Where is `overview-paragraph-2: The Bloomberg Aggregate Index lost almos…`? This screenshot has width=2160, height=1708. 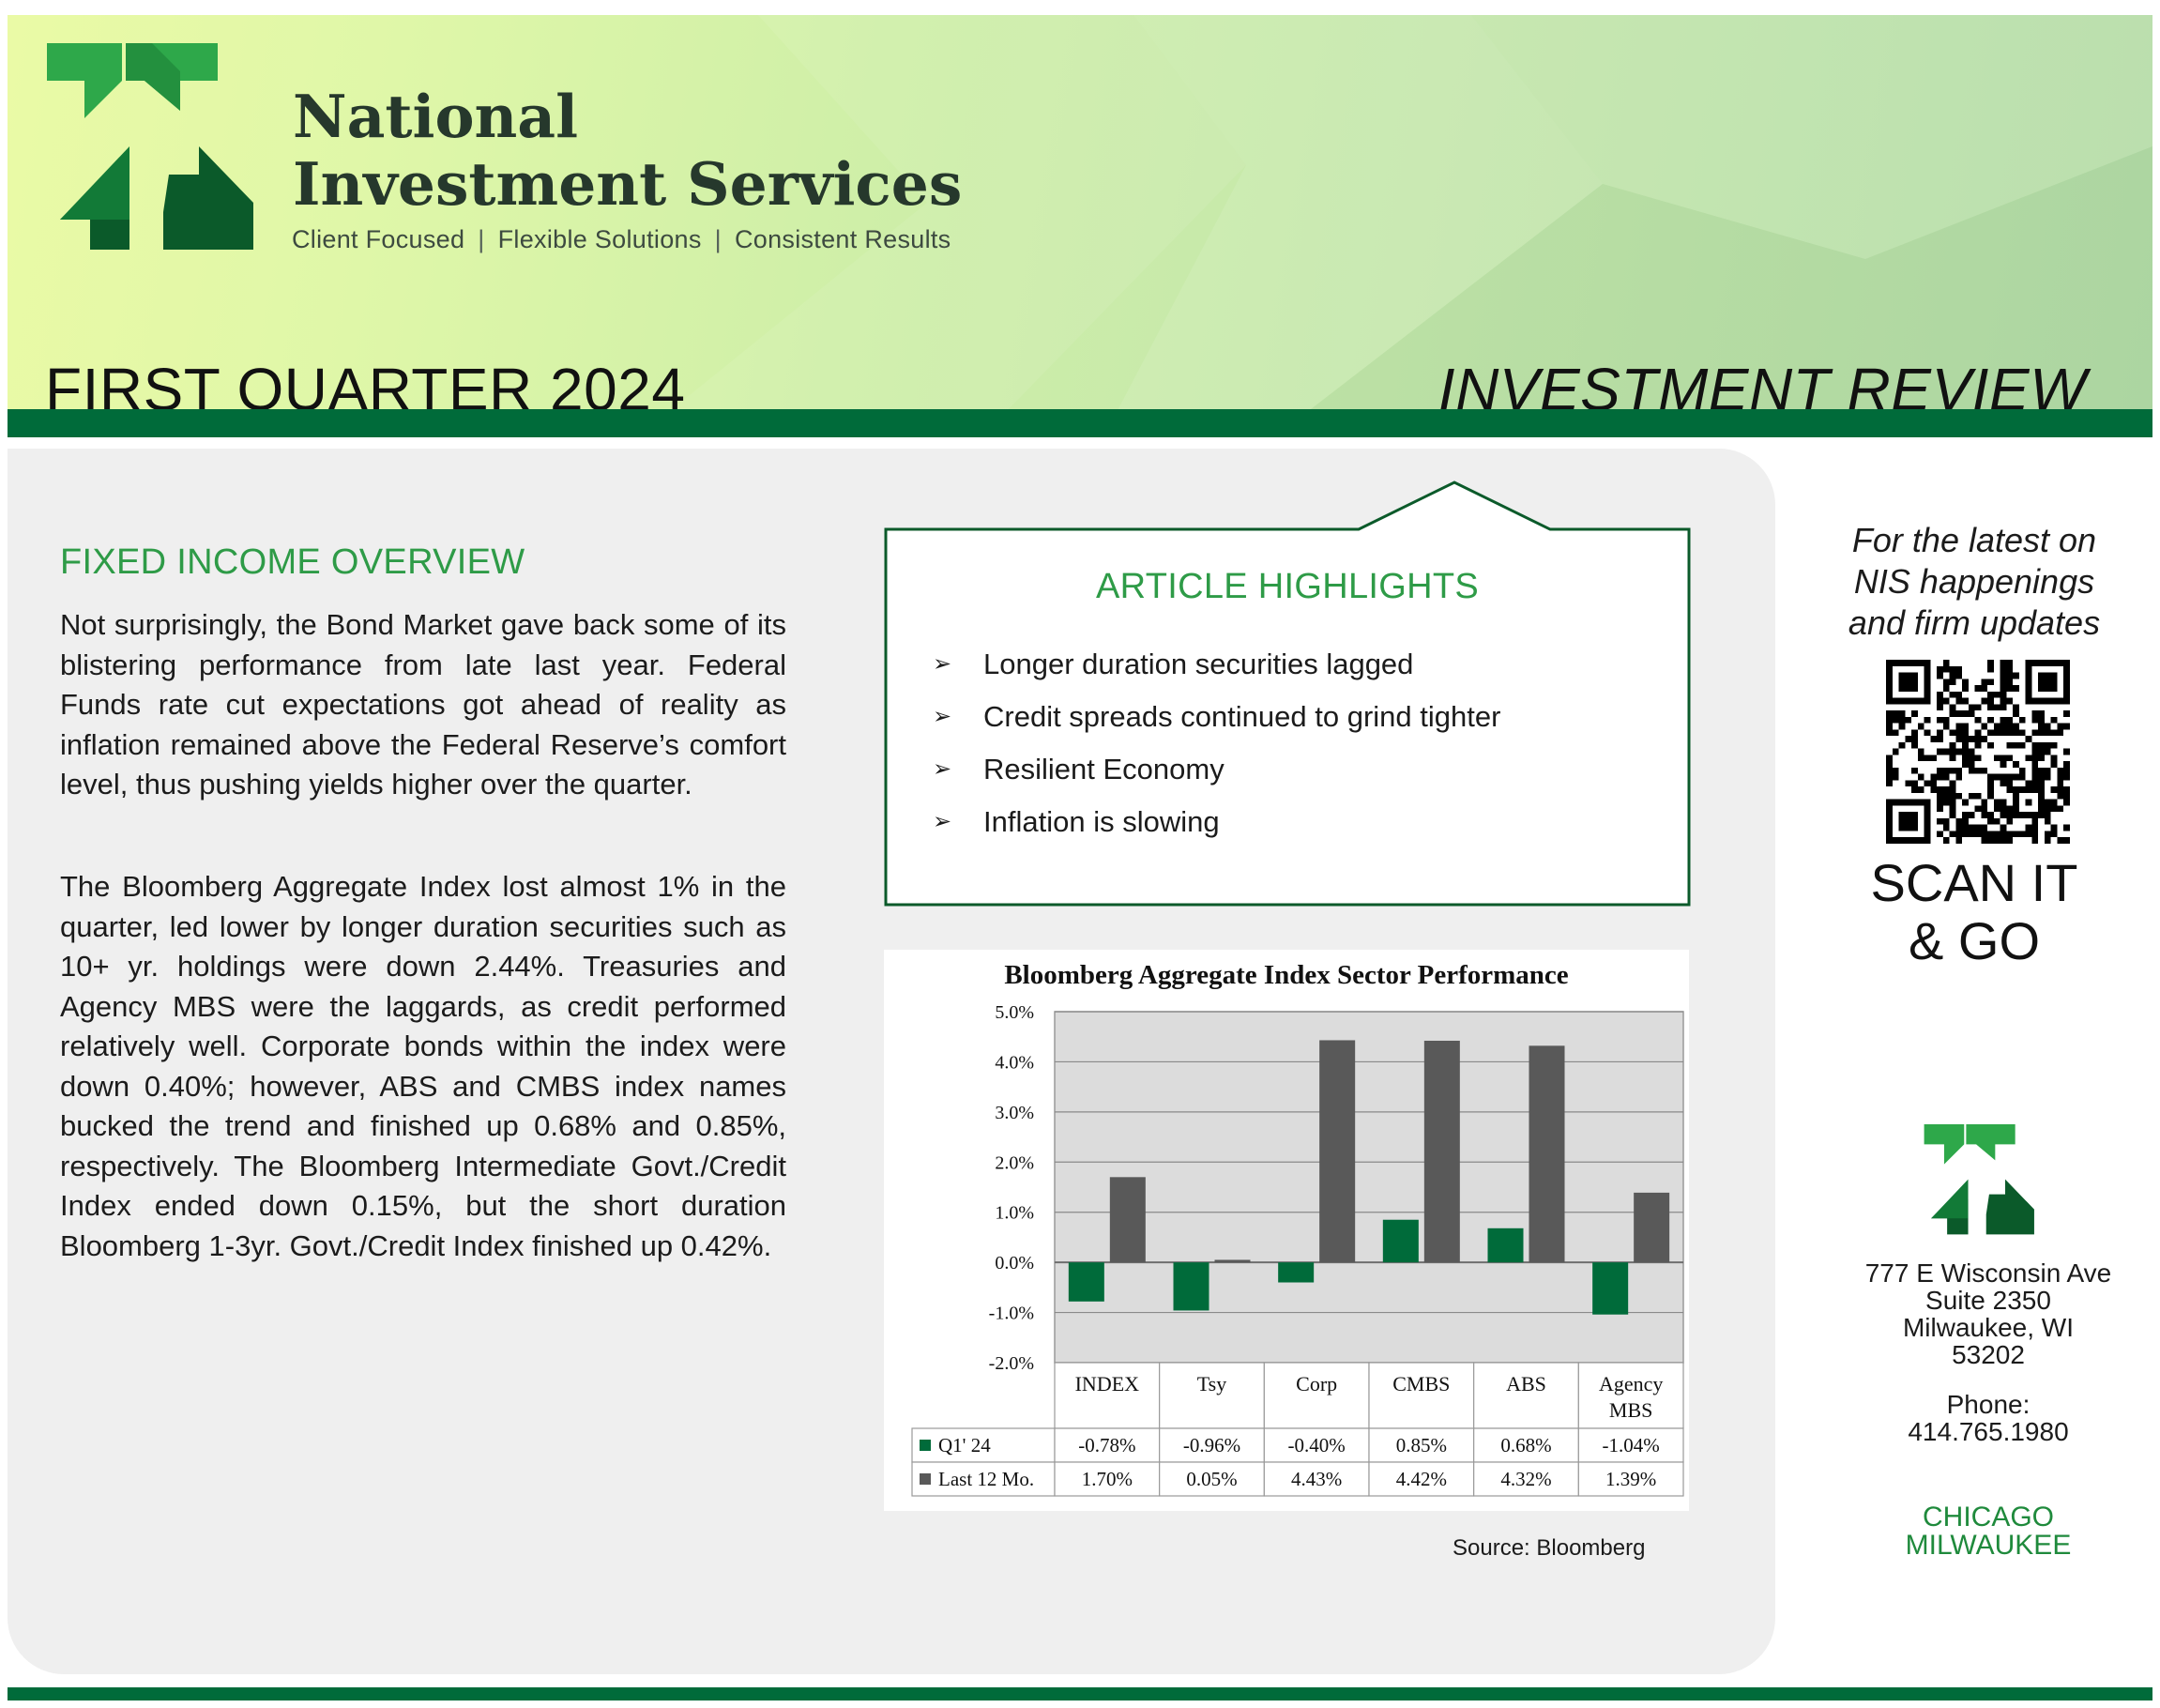 overview-paragraph-2: The Bloomberg Aggregate Index lost almos… is located at coordinates (423, 1066).